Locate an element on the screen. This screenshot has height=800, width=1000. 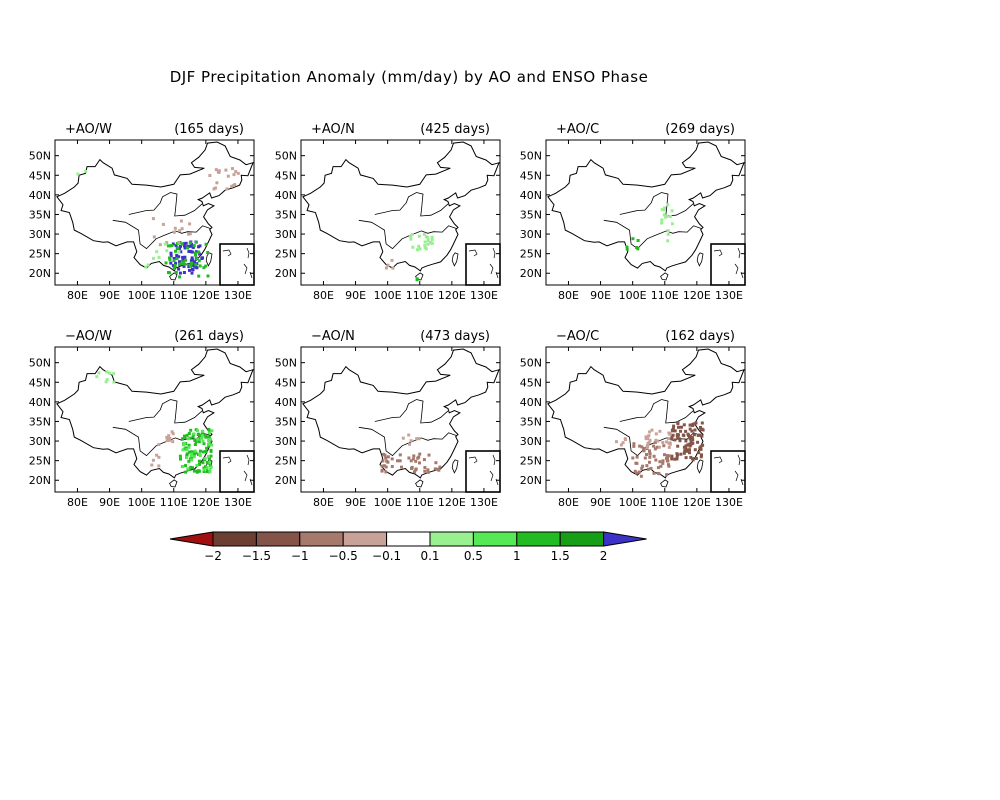
x-tick-label: 90E is located at coordinates (109, 502).